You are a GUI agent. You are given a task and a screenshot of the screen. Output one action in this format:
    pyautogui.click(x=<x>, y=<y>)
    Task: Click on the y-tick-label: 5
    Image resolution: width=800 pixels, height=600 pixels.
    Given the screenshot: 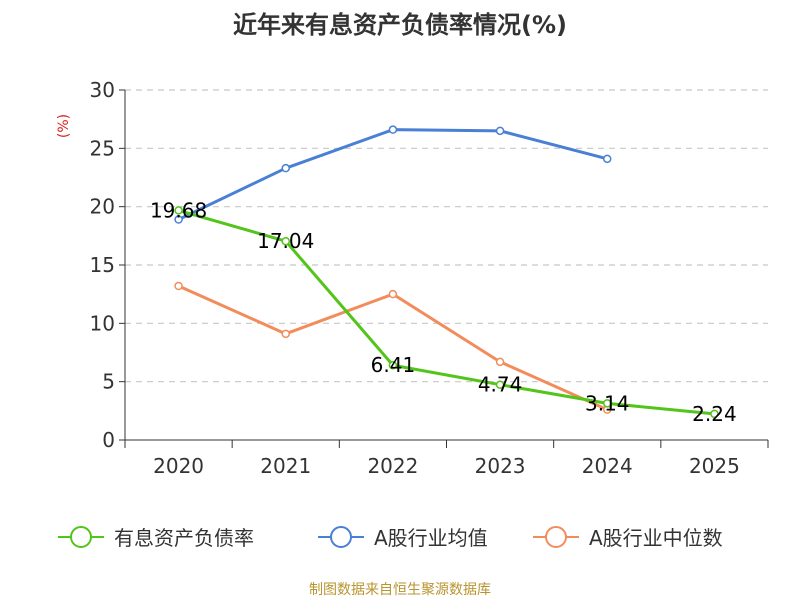 What is the action you would take?
    pyautogui.click(x=108, y=382)
    